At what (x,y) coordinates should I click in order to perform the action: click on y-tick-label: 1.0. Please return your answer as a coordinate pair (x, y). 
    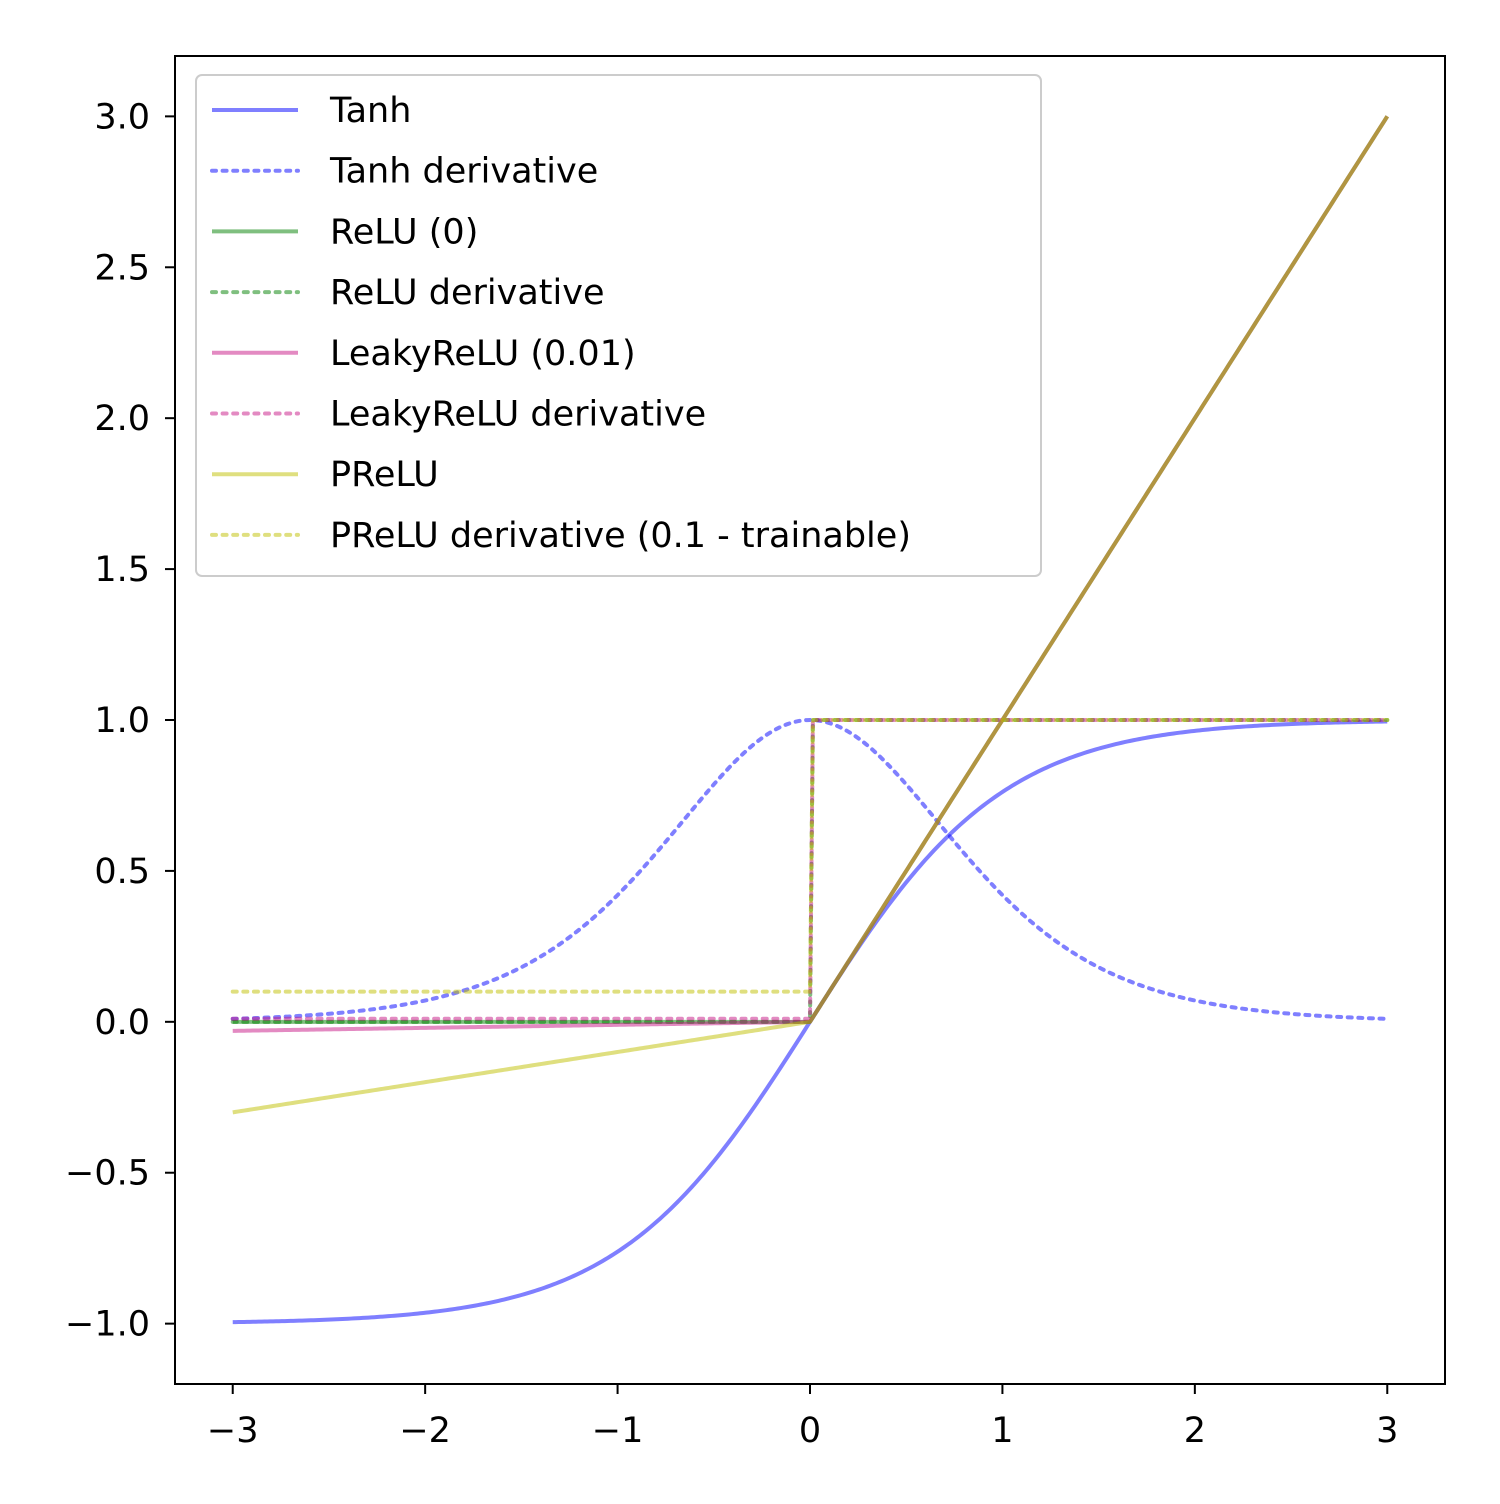
    Looking at the image, I should click on (122, 721).